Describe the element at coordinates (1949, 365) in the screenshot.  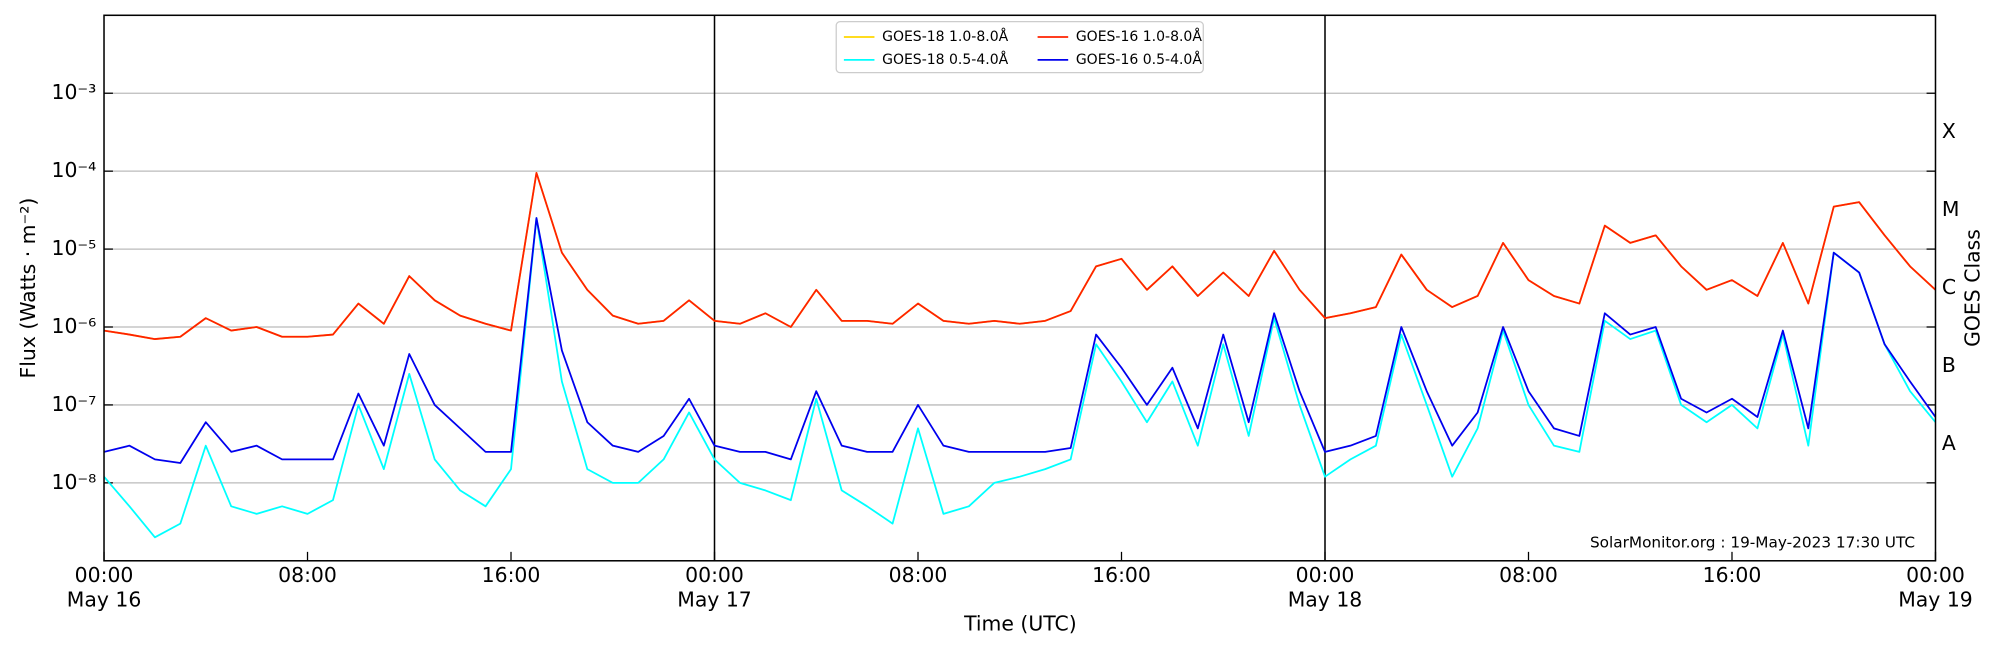
I see `class-label: B` at that location.